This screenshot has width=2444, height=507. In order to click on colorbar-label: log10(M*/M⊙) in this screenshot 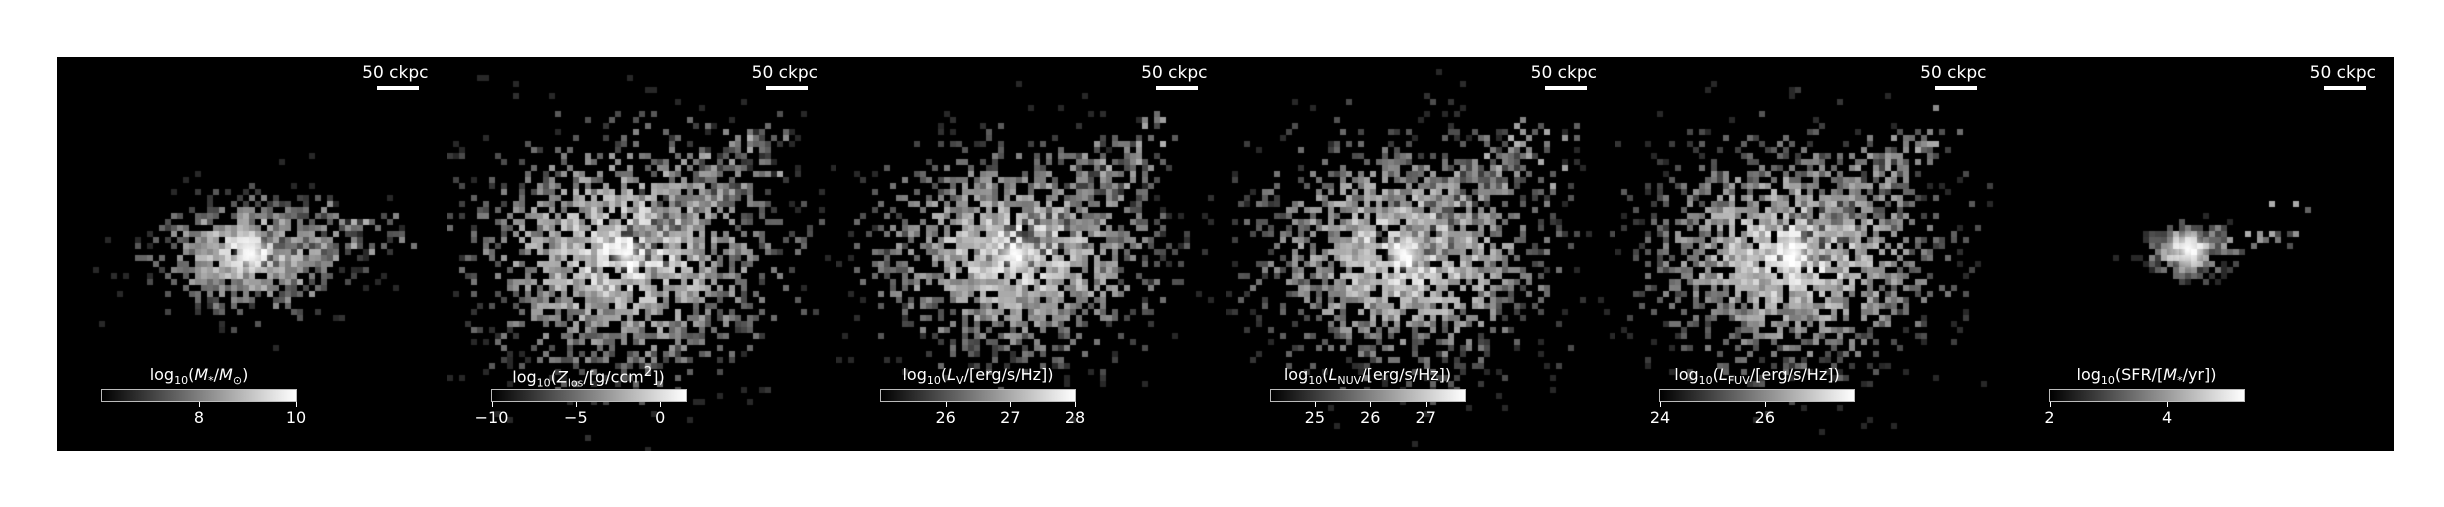, I will do `click(199, 376)`.